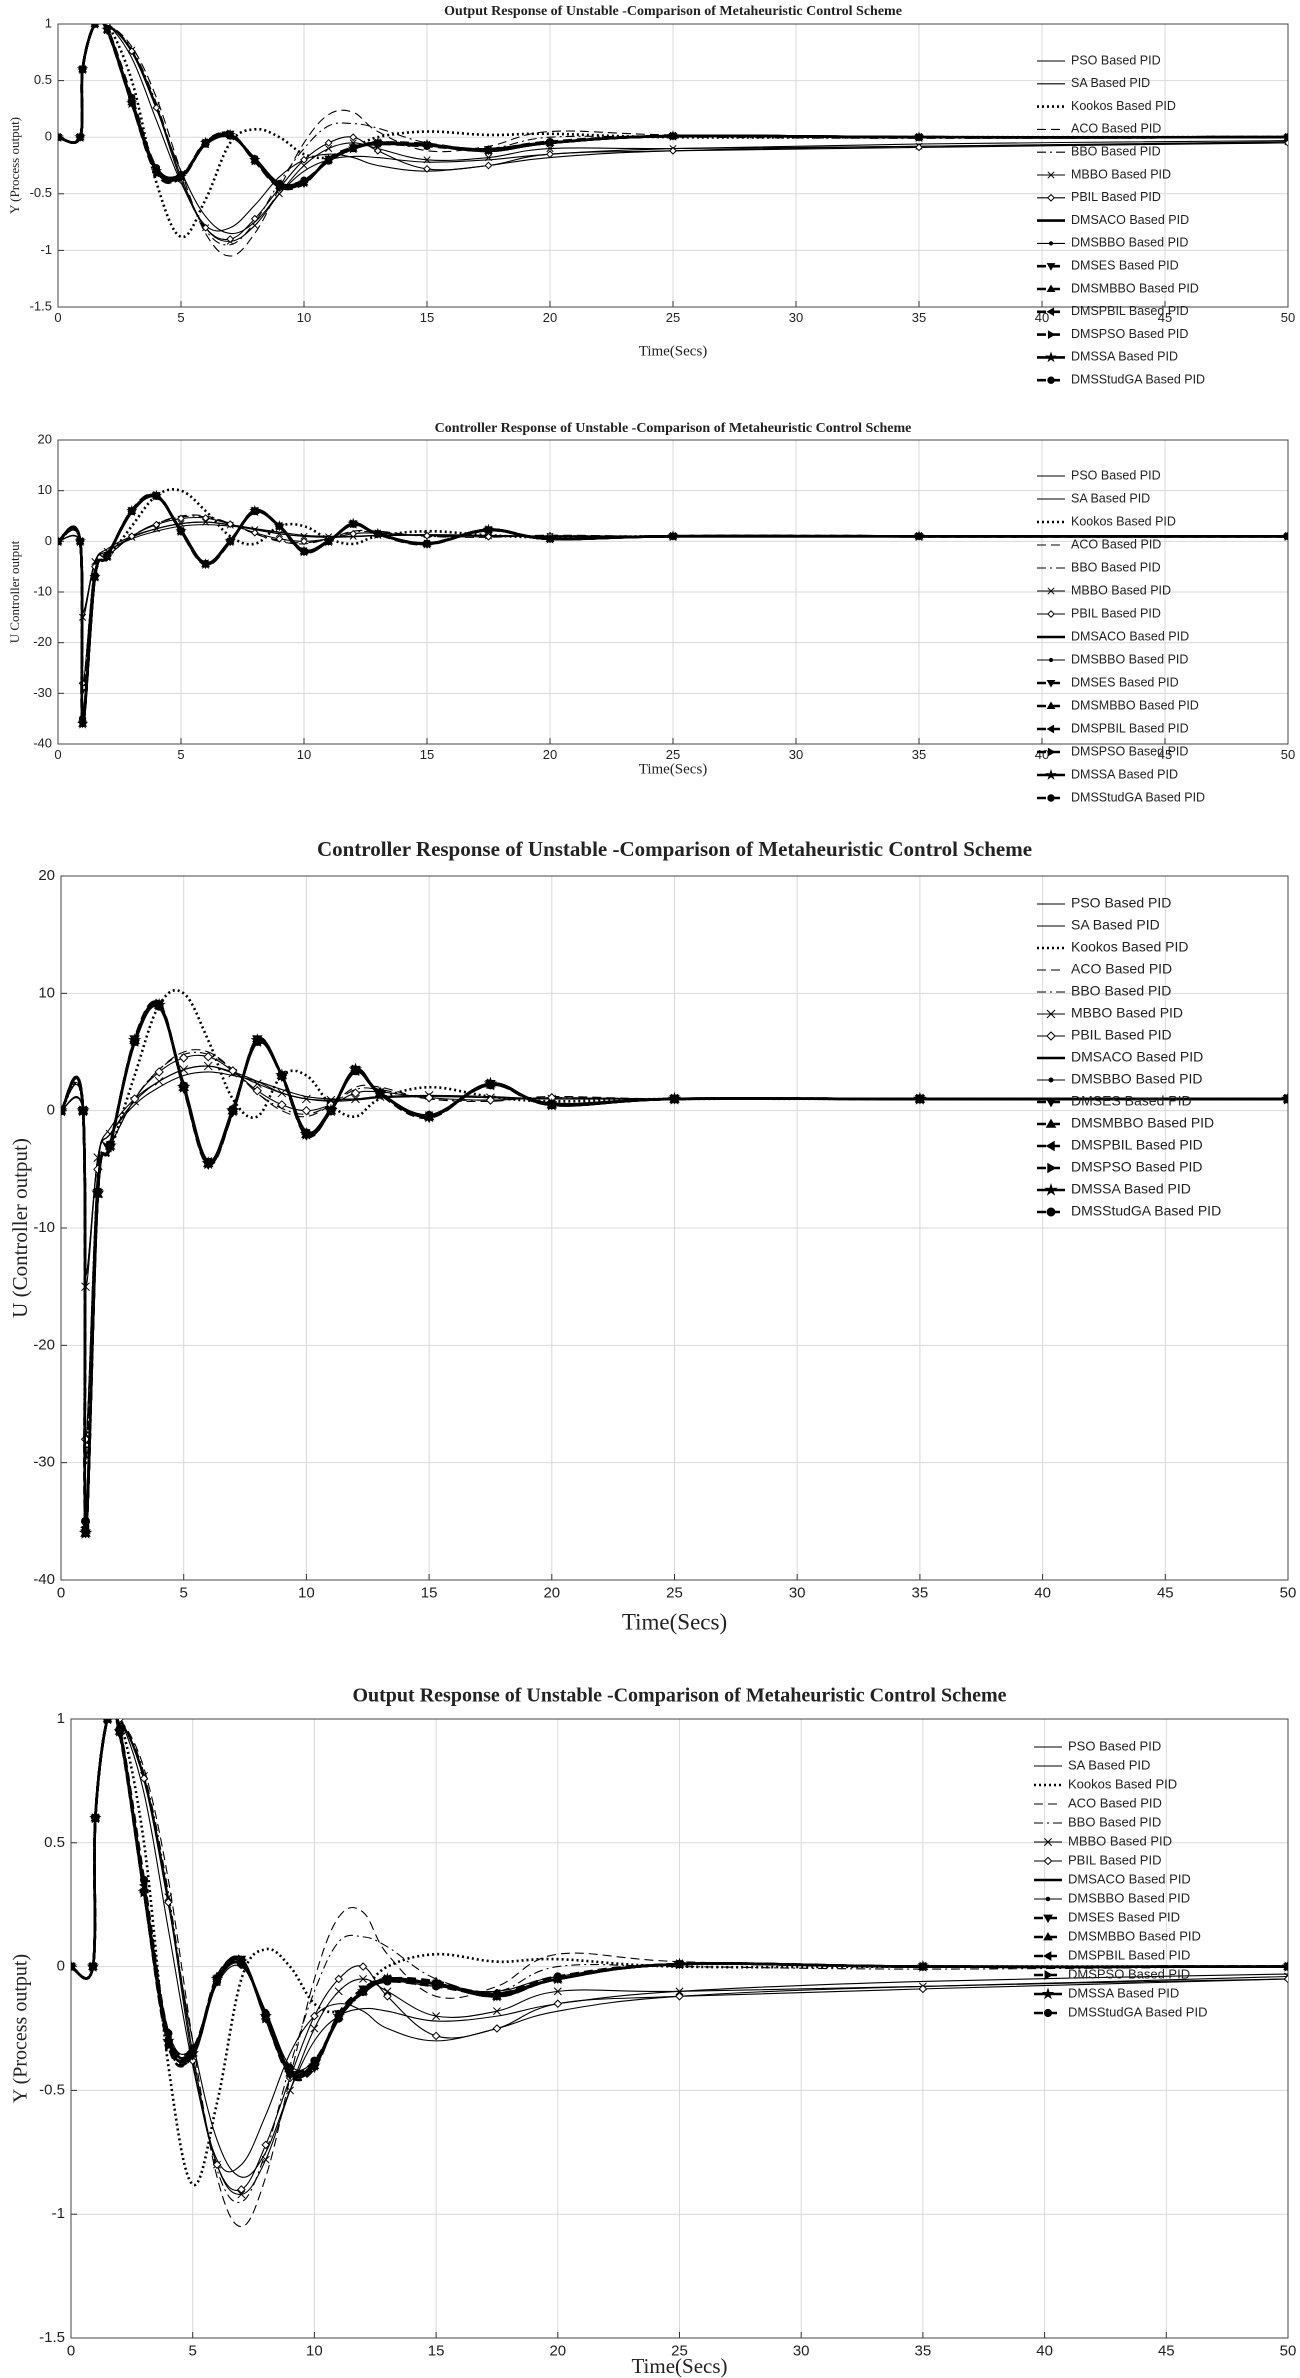  I want to click on series-line, so click(679, 1896).